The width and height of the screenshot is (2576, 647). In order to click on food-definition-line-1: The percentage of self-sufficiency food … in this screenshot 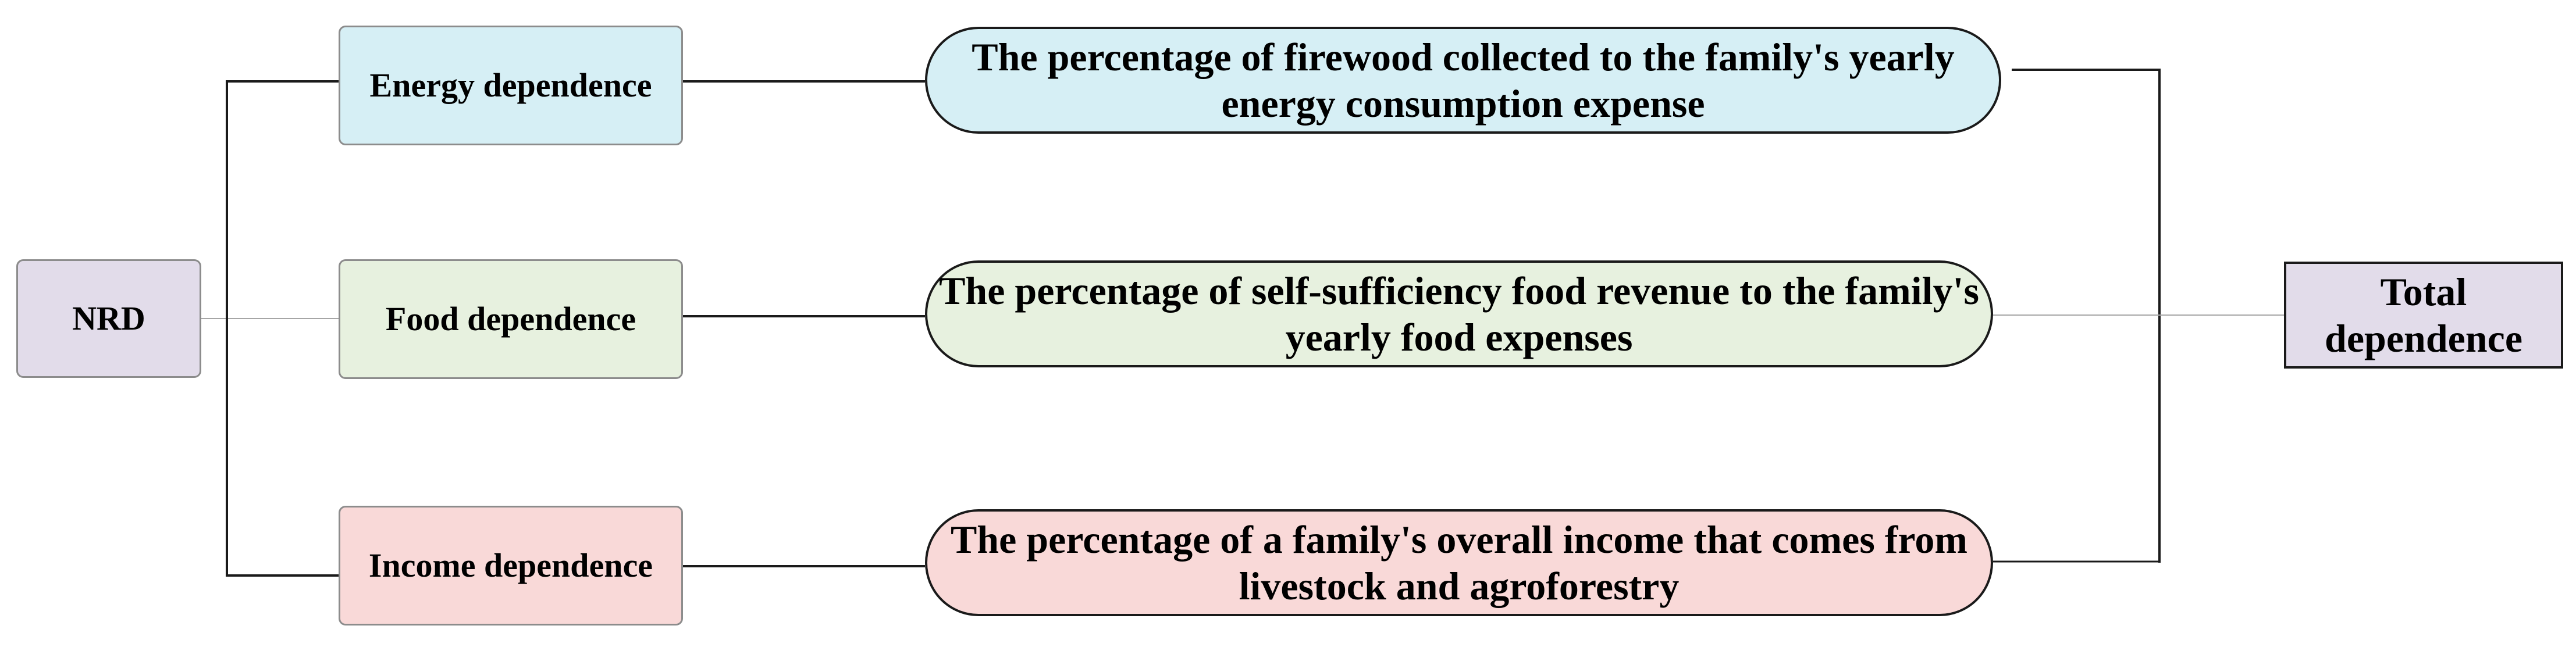, I will do `click(1459, 291)`.